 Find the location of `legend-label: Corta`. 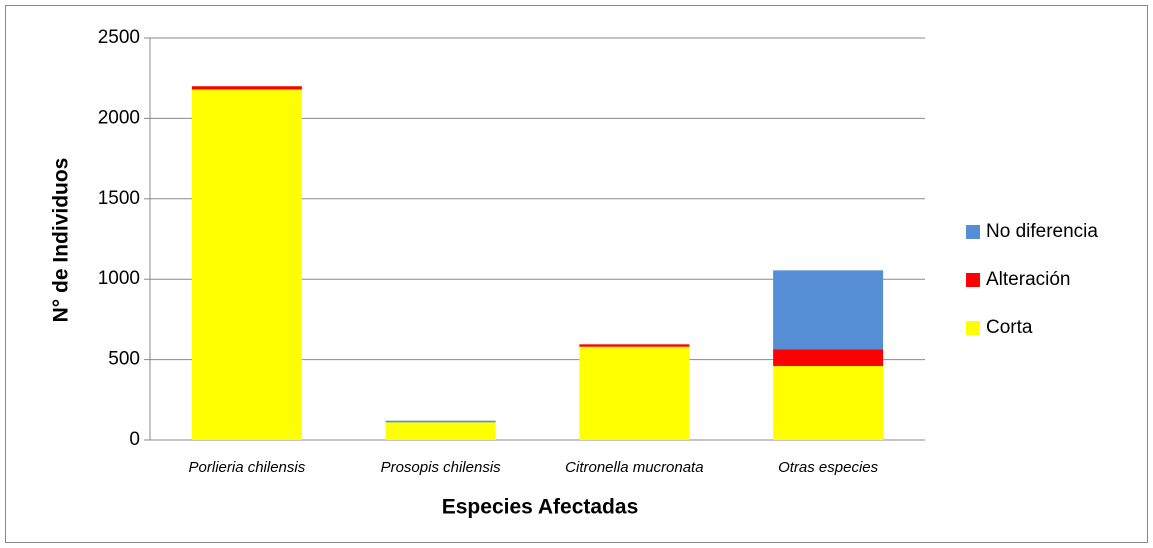

legend-label: Corta is located at coordinates (1009, 327).